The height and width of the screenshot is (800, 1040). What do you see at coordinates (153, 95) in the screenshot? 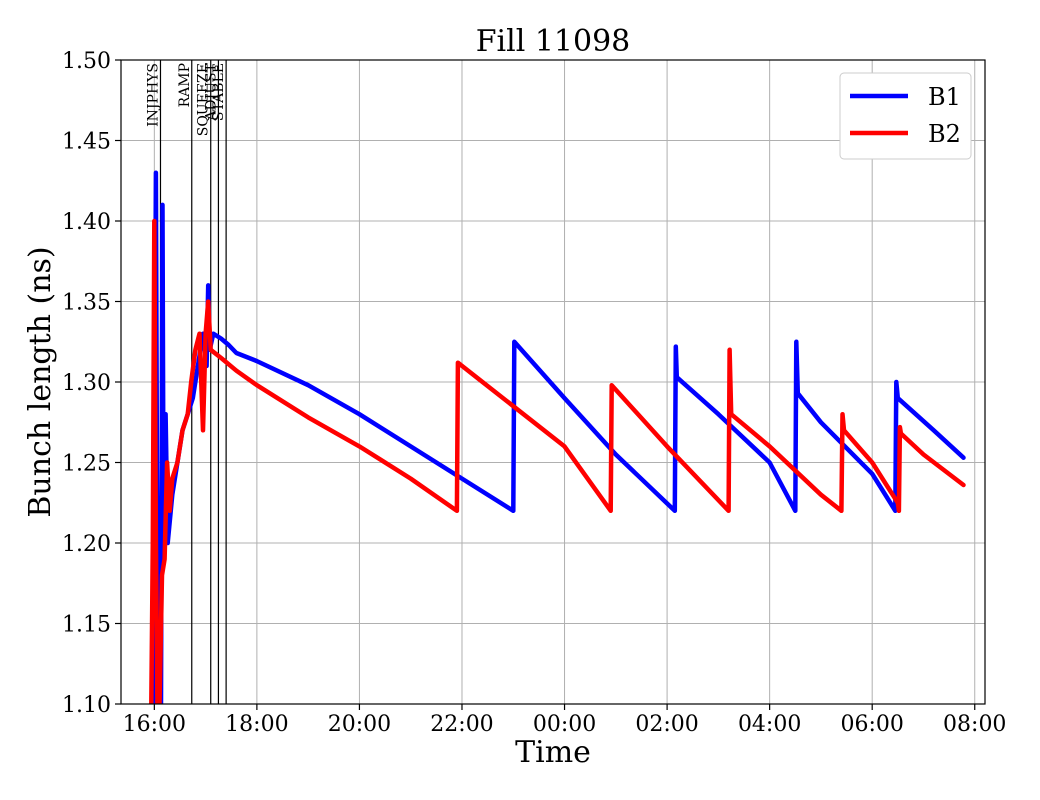
I see `phase-label: INJPHYS` at bounding box center [153, 95].